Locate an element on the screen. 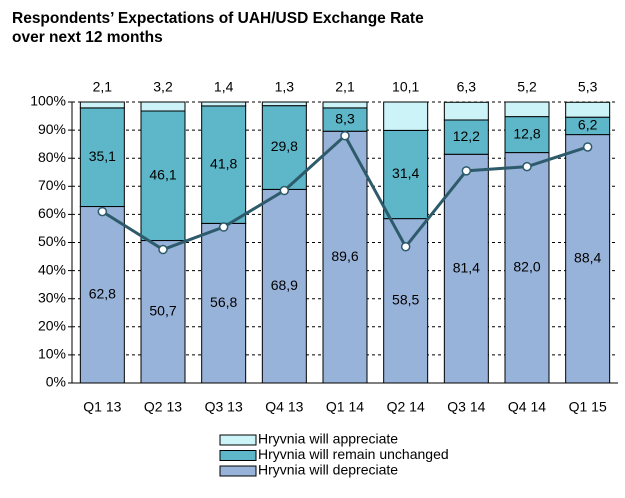 The width and height of the screenshot is (625, 498). data-label: 1,3 is located at coordinates (285, 87).